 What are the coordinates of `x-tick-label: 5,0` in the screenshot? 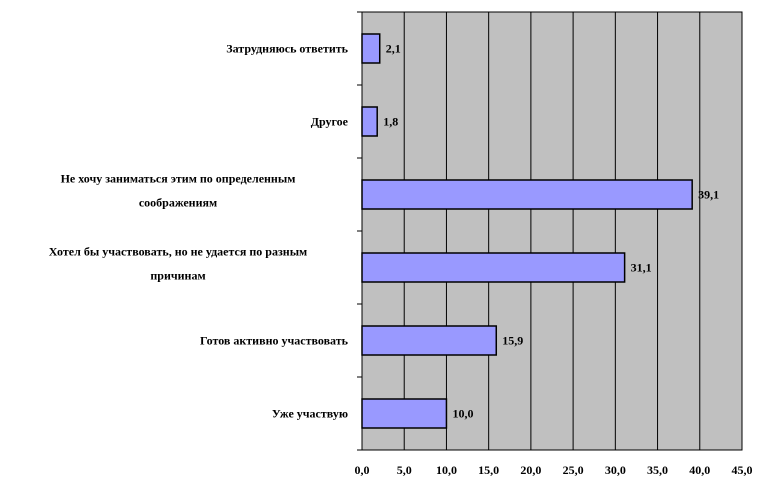 It's located at (404, 470).